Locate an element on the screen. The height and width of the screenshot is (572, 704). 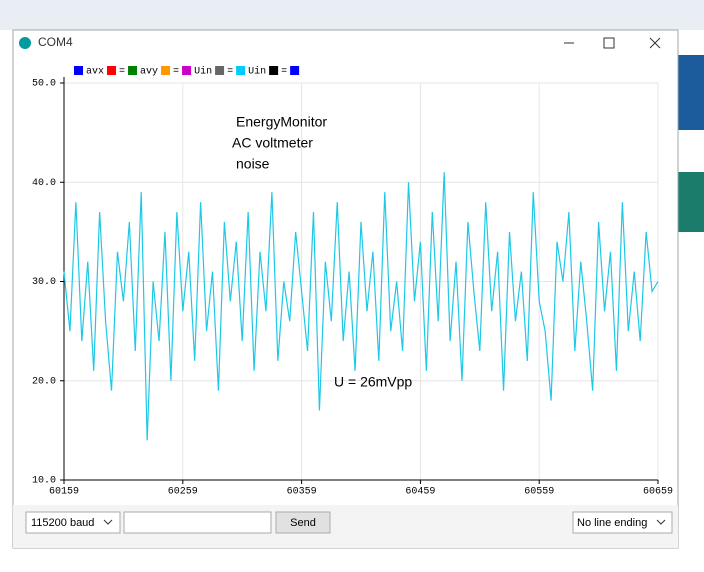
annotation: U = 26mVpp is located at coordinates (373, 382).